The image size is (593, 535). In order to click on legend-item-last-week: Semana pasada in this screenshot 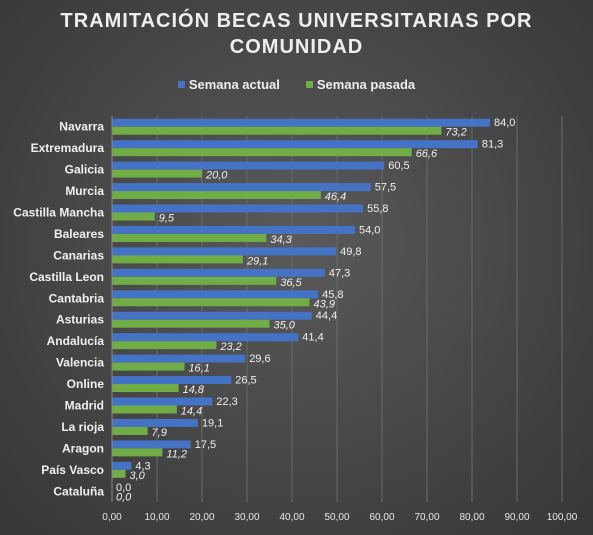, I will do `click(360, 84)`.